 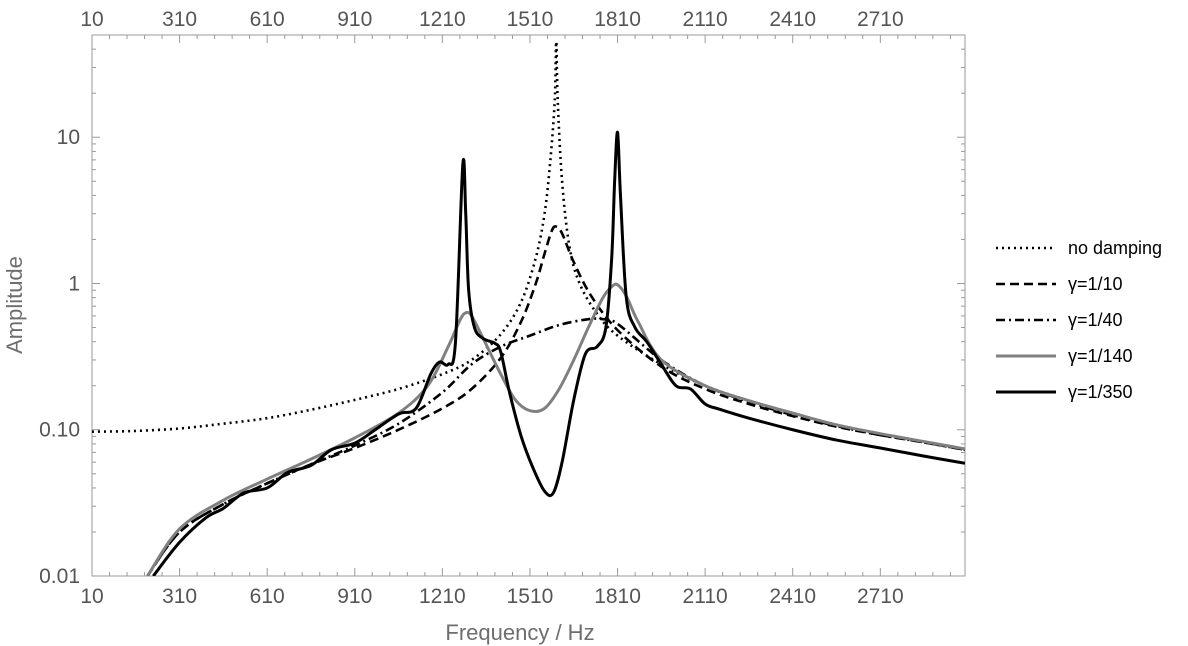 I want to click on legend-label-4: γ=1/350, so click(x=1100, y=392).